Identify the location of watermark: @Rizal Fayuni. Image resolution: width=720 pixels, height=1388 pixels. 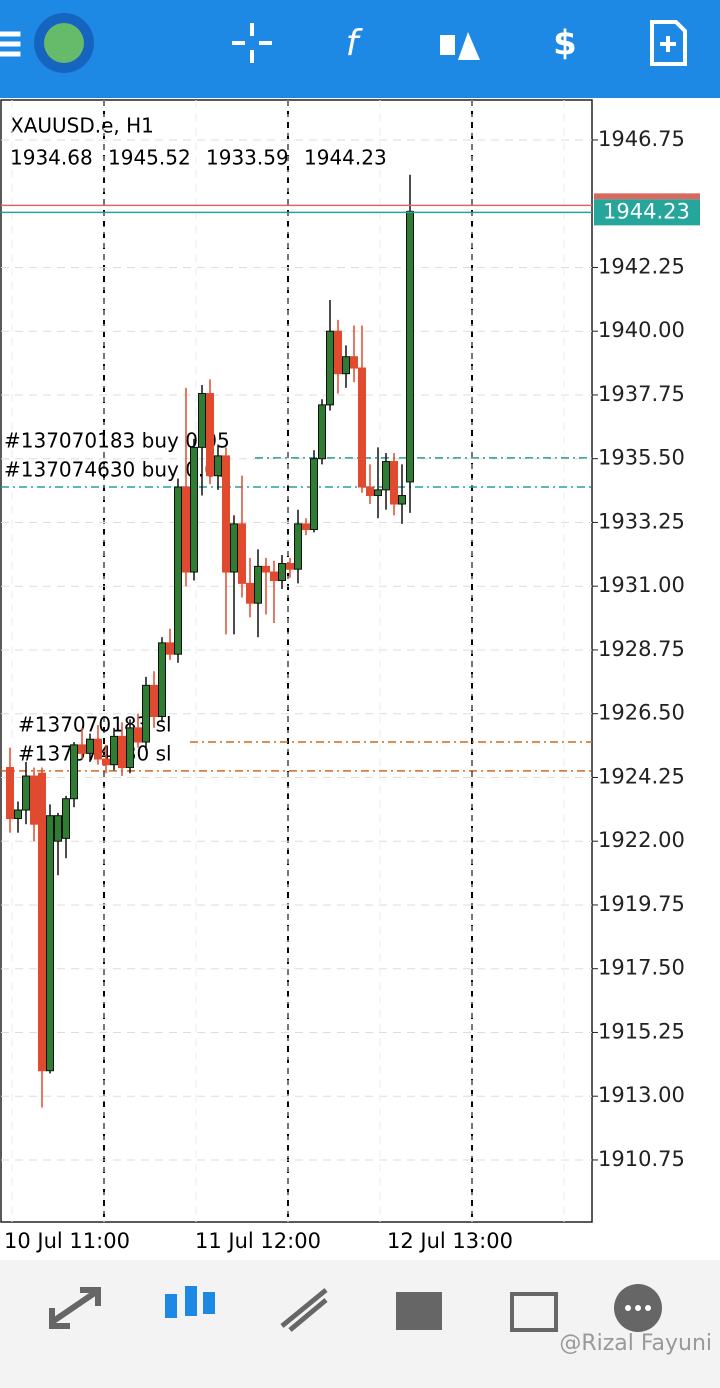
(635, 1343).